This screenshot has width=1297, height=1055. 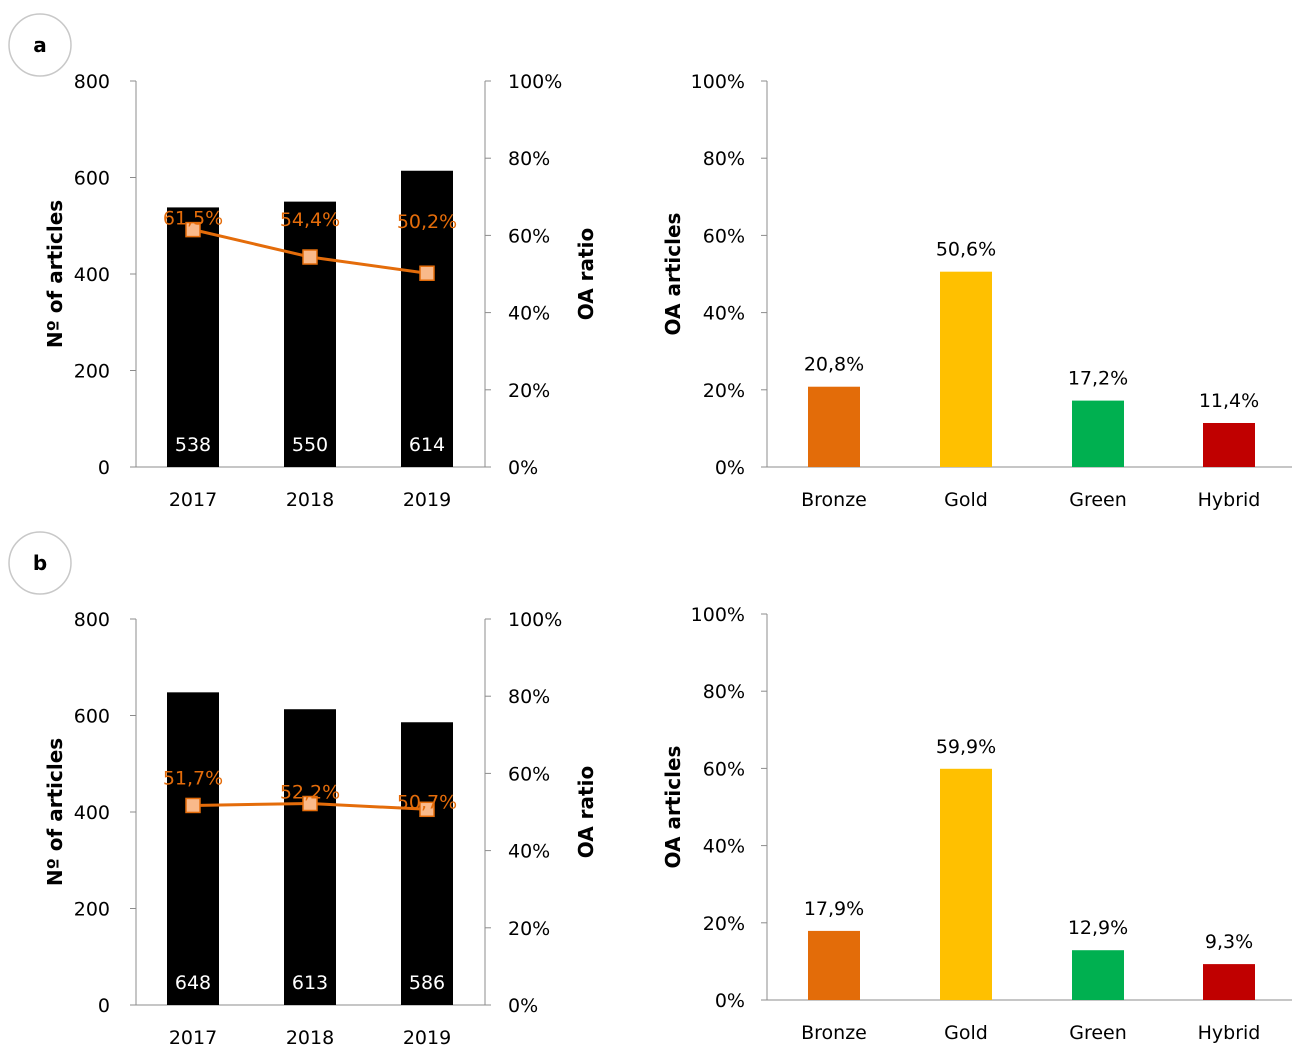 I want to click on oa-type-value-label: 9,3%, so click(x=1229, y=942).